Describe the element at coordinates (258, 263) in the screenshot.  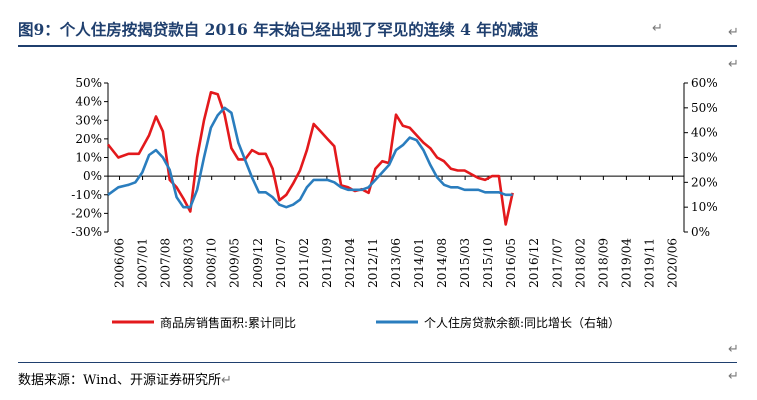
I see `x-tick-label: 2009/12` at that location.